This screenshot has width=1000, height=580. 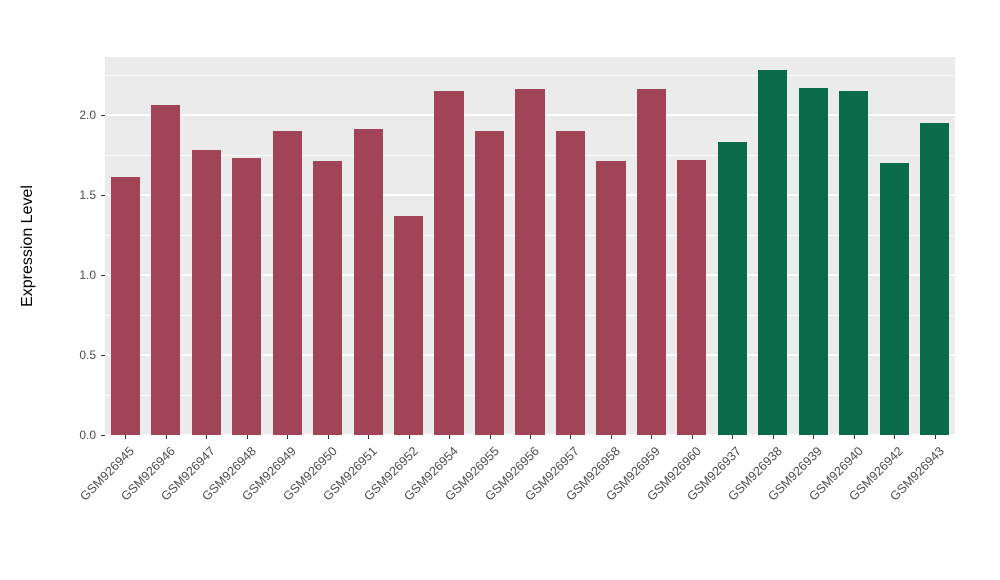 What do you see at coordinates (87, 435) in the screenshot?
I see `y-tick-label: 0.0` at bounding box center [87, 435].